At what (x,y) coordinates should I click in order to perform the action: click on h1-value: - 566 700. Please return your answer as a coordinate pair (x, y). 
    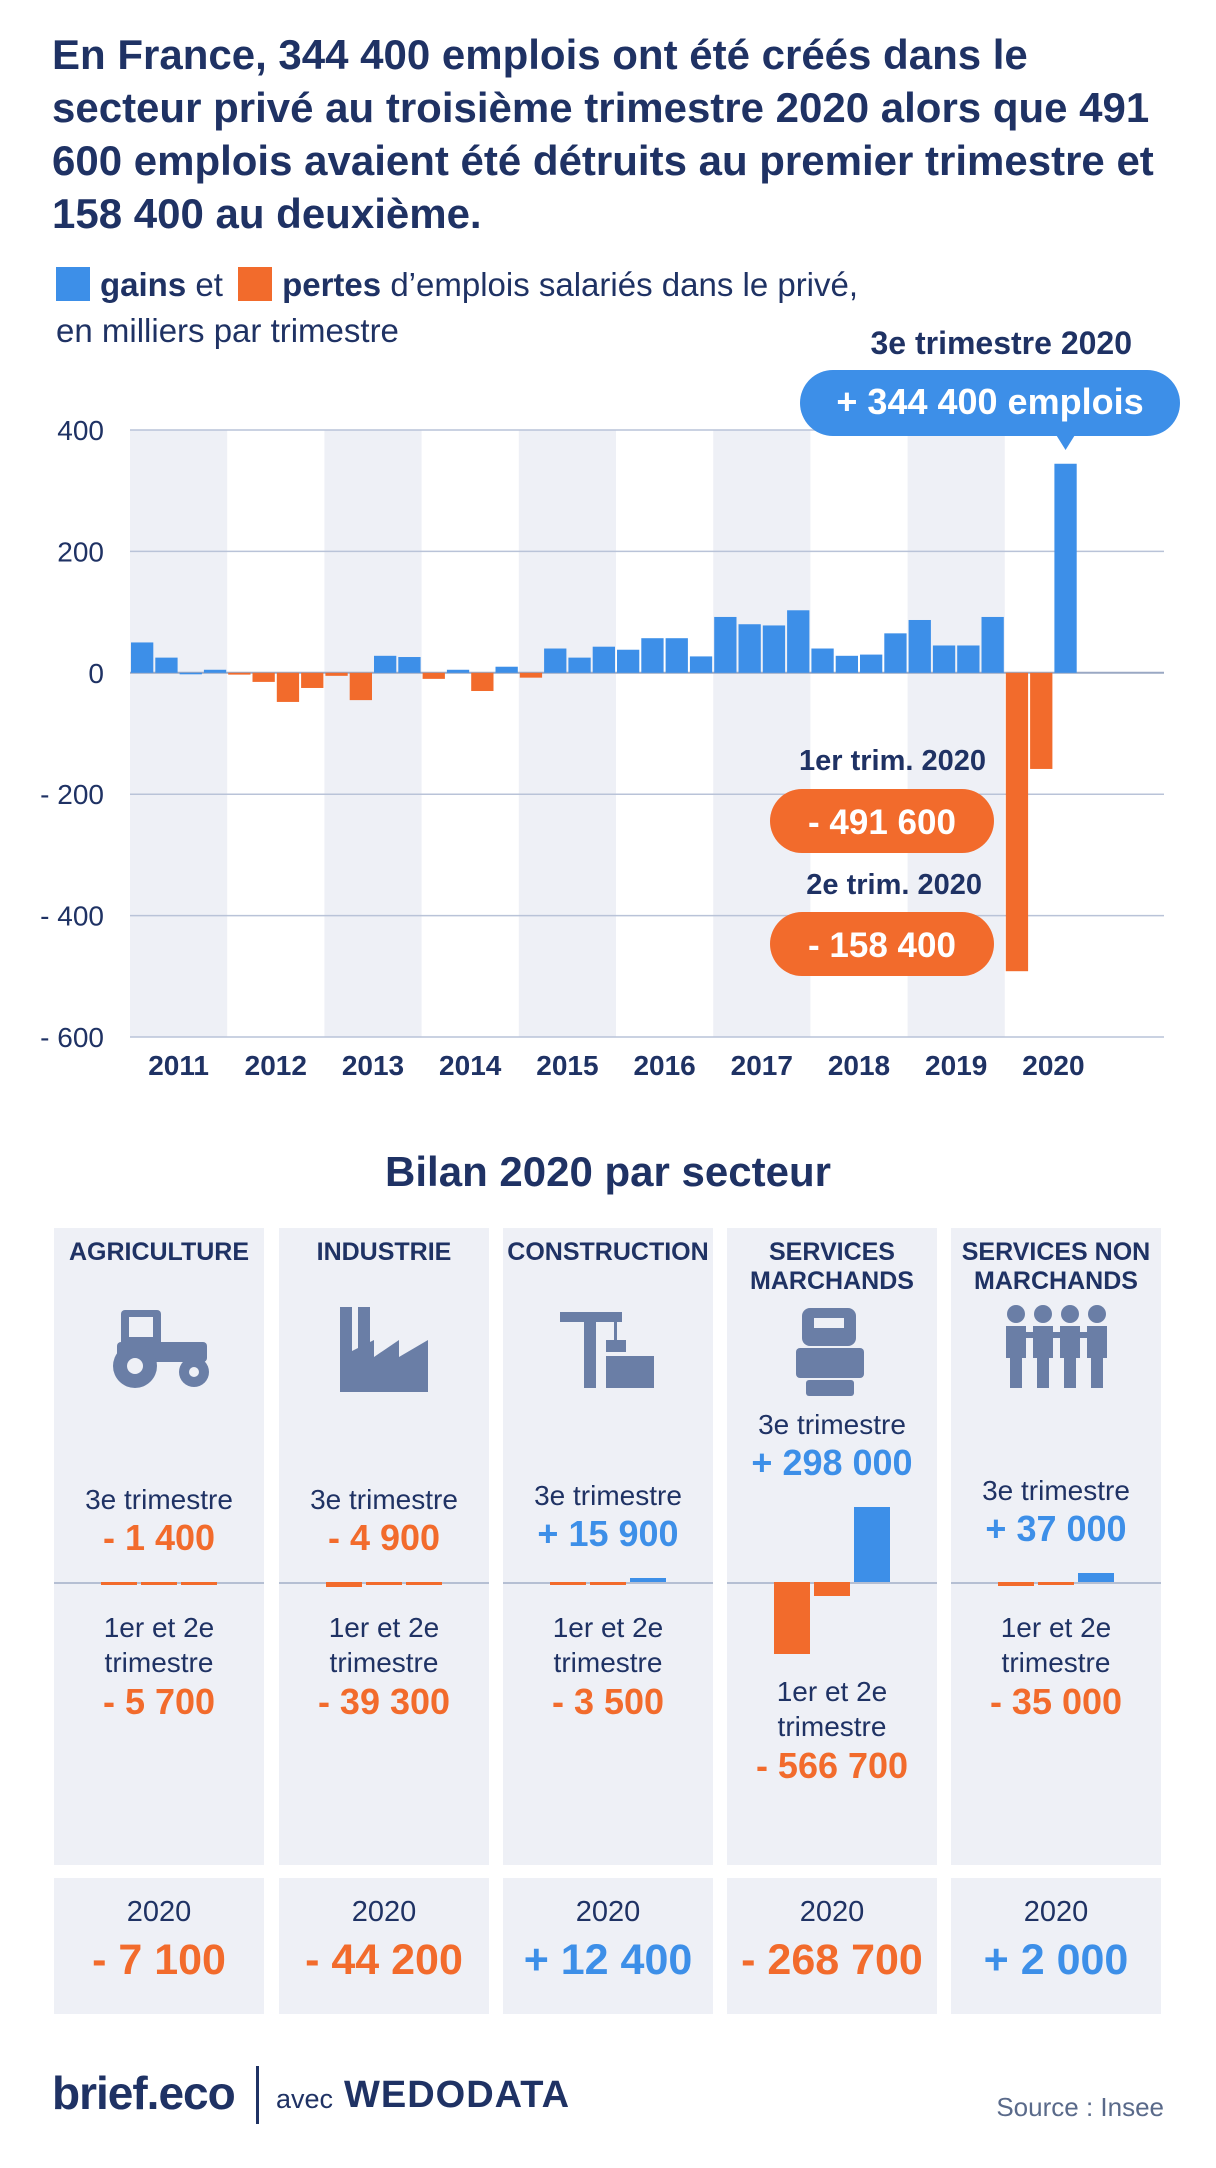
    Looking at the image, I should click on (832, 1765).